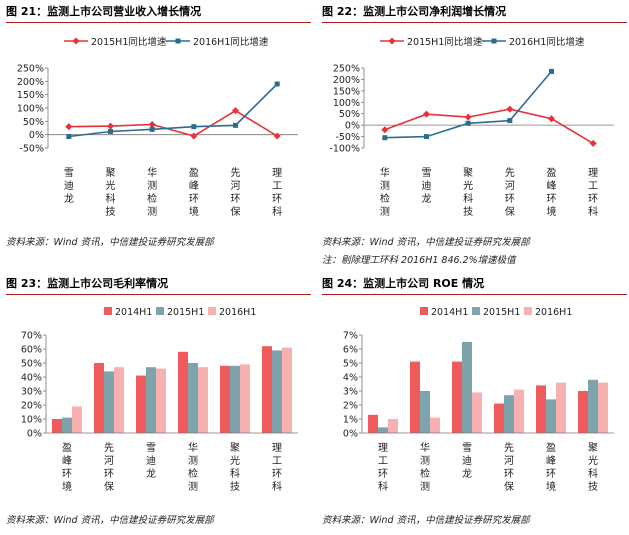 This screenshot has width=629, height=535. What do you see at coordinates (31, 350) in the screenshot?
I see `y-tick-label: 60%` at bounding box center [31, 350].